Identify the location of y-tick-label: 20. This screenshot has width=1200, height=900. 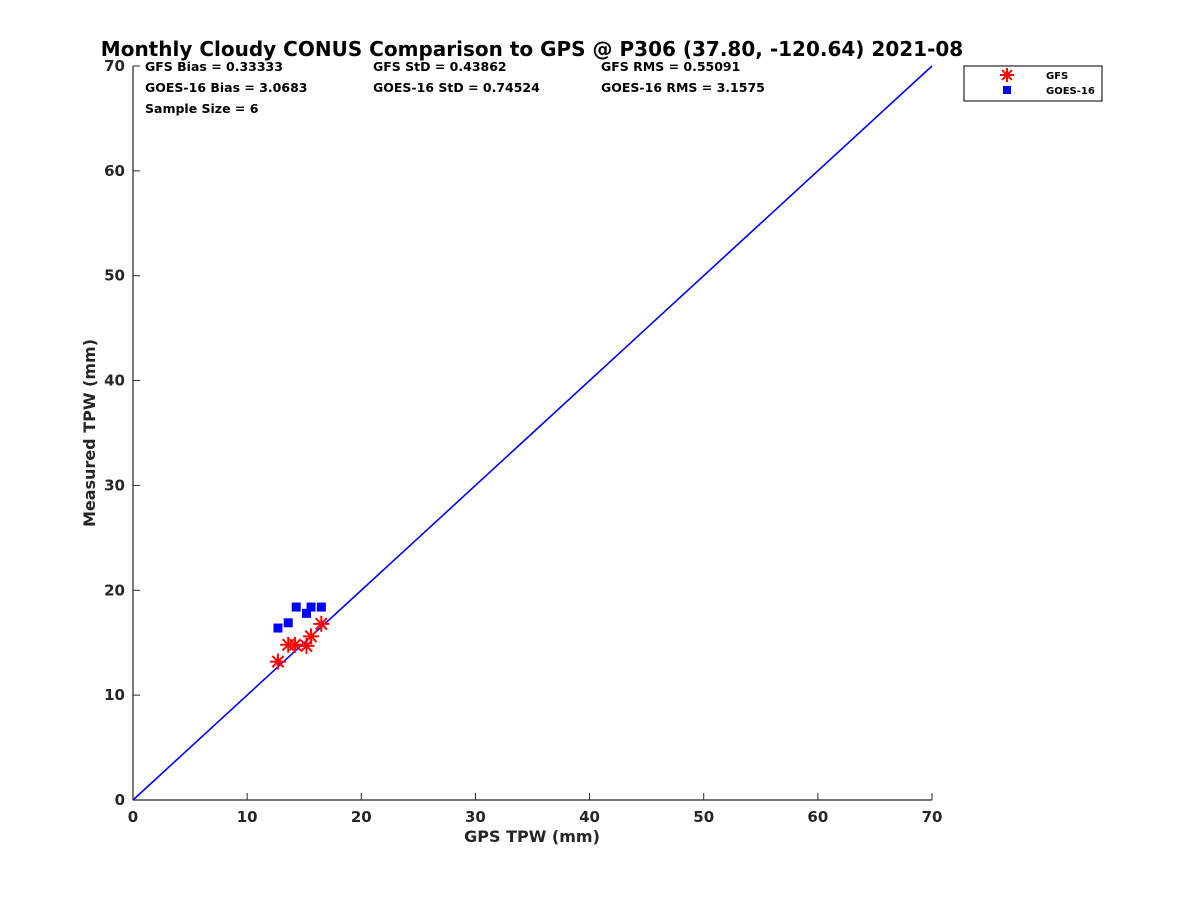
(114, 590).